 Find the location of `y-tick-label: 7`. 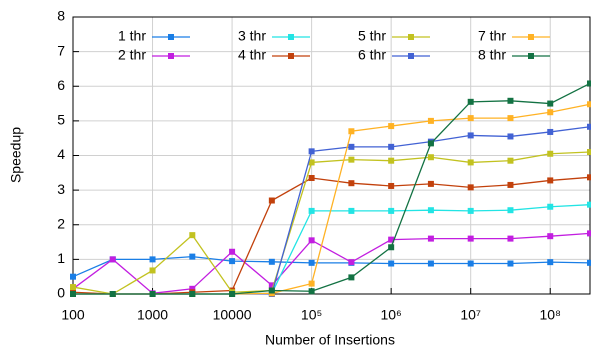

y-tick-label: 7 is located at coordinates (61, 50).